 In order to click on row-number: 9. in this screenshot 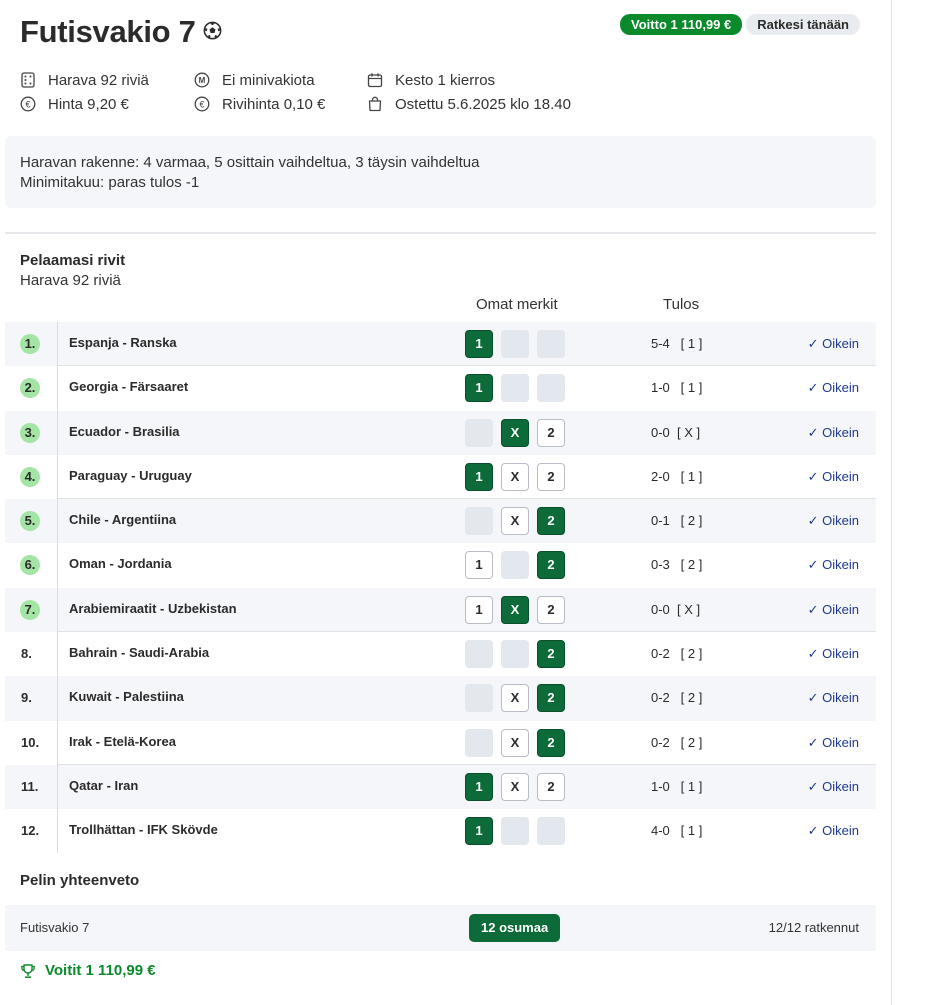, I will do `click(26, 698)`.